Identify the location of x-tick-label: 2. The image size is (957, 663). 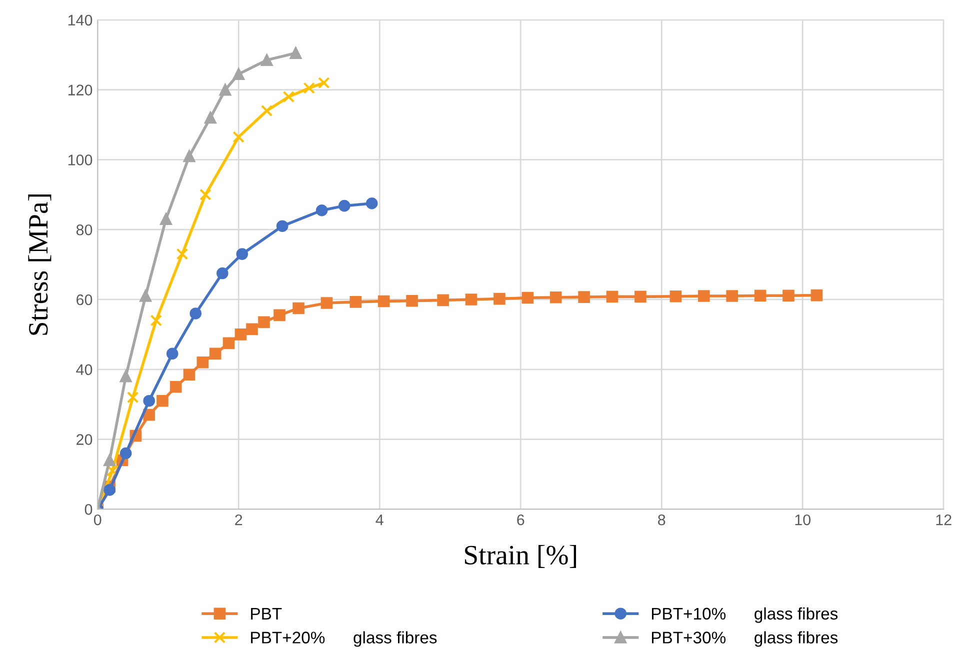
(238, 520).